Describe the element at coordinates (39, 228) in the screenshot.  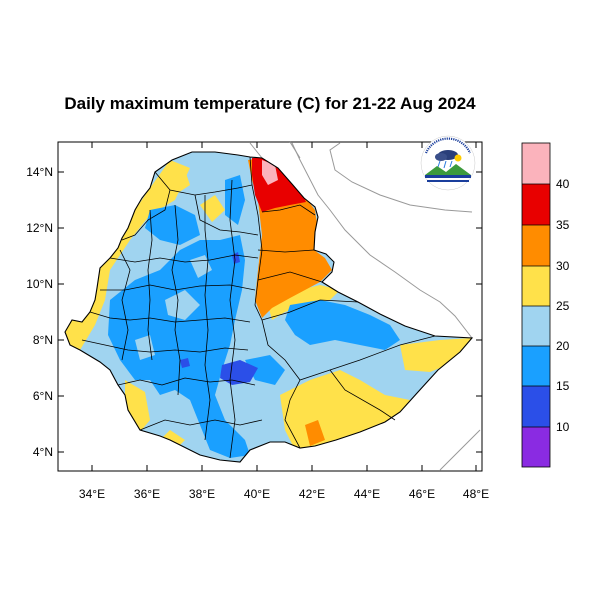
I see `lat-tick-label: 12°N` at that location.